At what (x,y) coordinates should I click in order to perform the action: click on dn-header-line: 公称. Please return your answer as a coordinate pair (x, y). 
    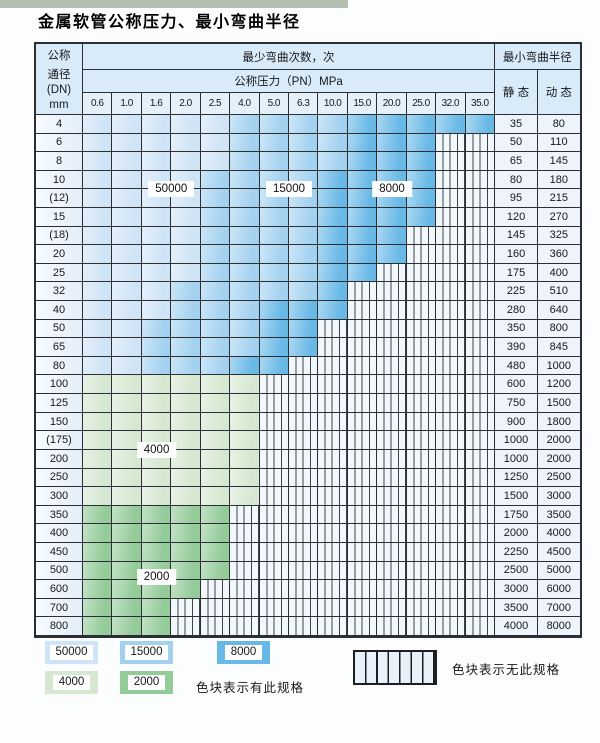
    Looking at the image, I should click on (59, 56).